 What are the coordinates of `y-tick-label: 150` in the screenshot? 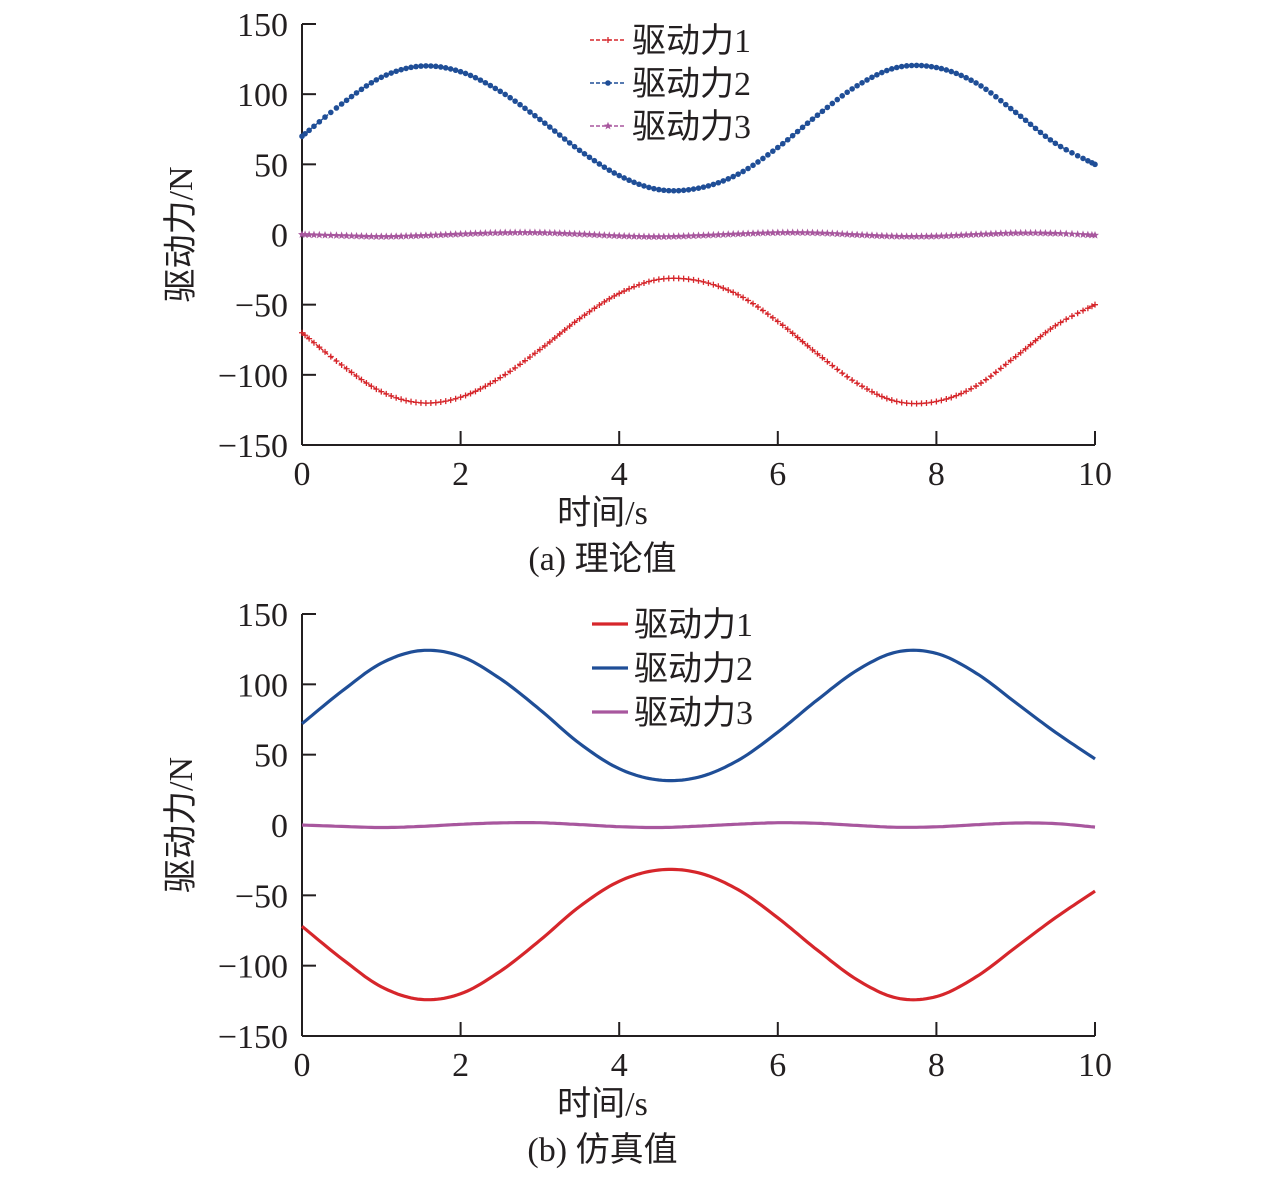 It's located at (262, 25).